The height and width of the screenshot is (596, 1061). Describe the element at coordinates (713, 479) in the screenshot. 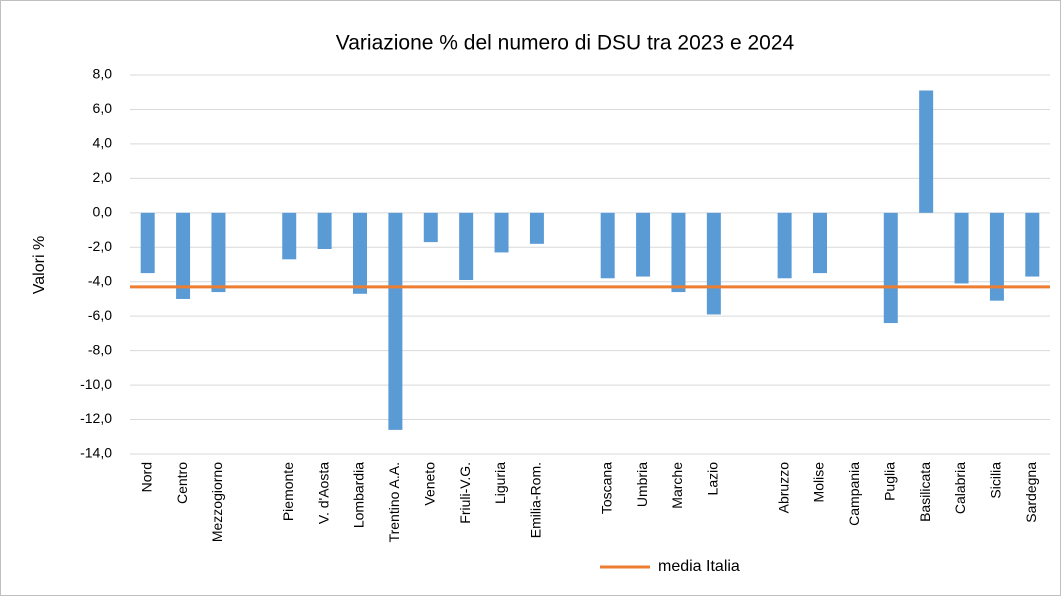

I see `x-tick-label: Lazio` at that location.